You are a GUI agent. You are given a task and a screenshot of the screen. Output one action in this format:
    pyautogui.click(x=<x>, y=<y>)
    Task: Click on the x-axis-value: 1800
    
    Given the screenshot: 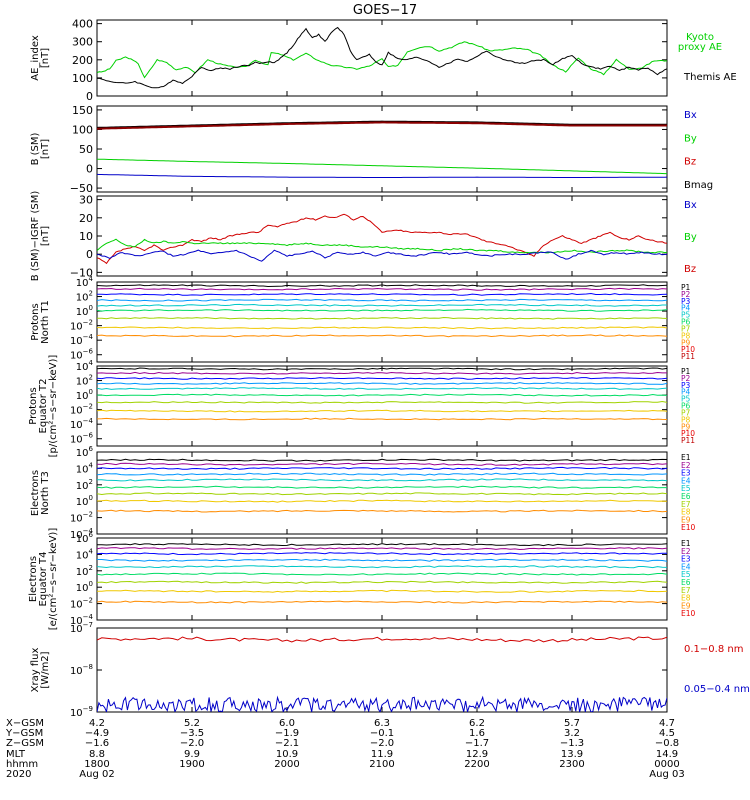 What is the action you would take?
    pyautogui.click(x=96, y=764)
    